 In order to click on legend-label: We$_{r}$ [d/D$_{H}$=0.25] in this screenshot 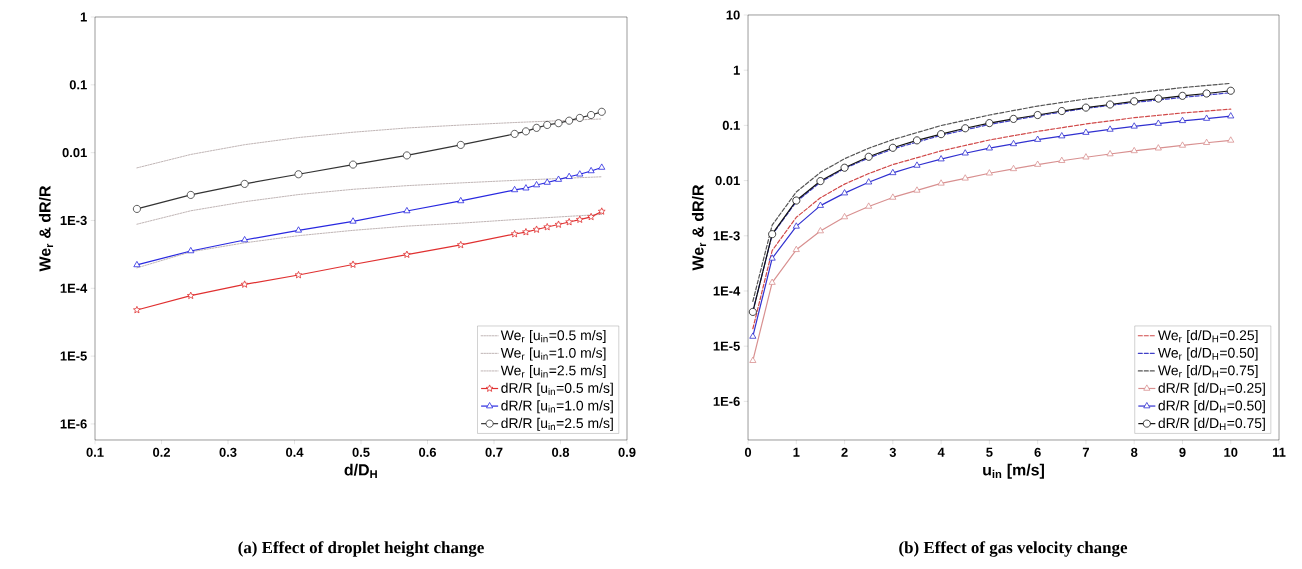, I will do `click(1207, 336)`.